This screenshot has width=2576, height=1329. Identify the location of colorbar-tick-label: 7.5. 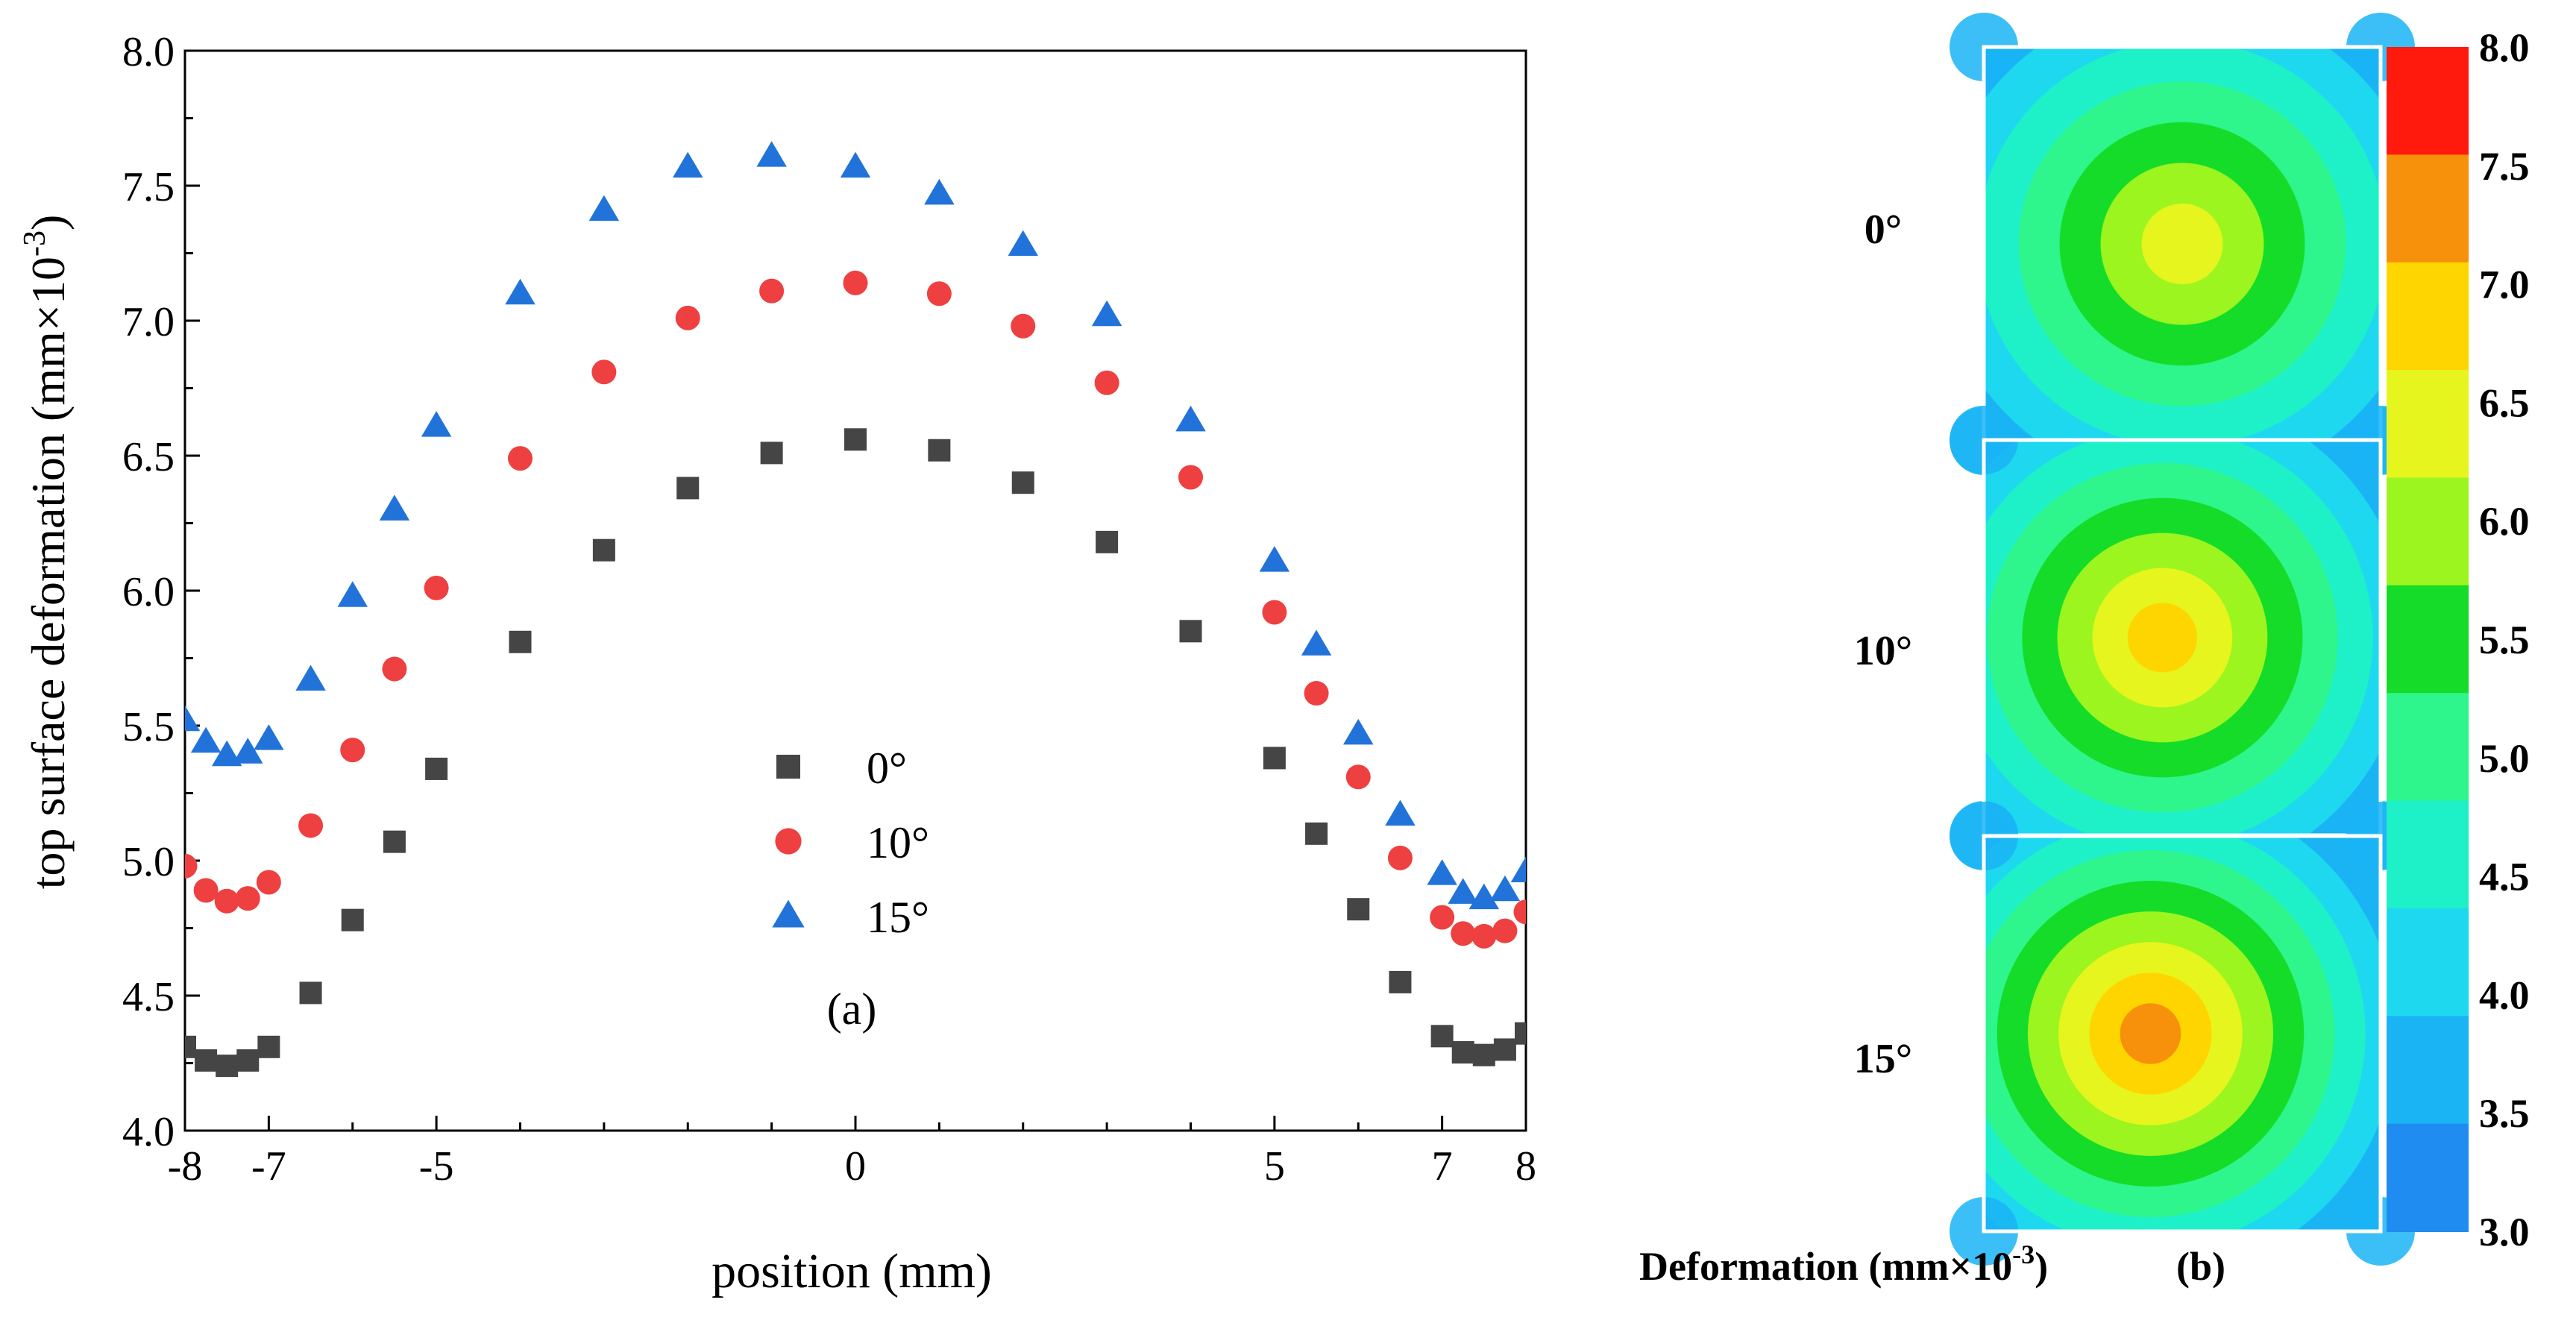
(2505, 166).